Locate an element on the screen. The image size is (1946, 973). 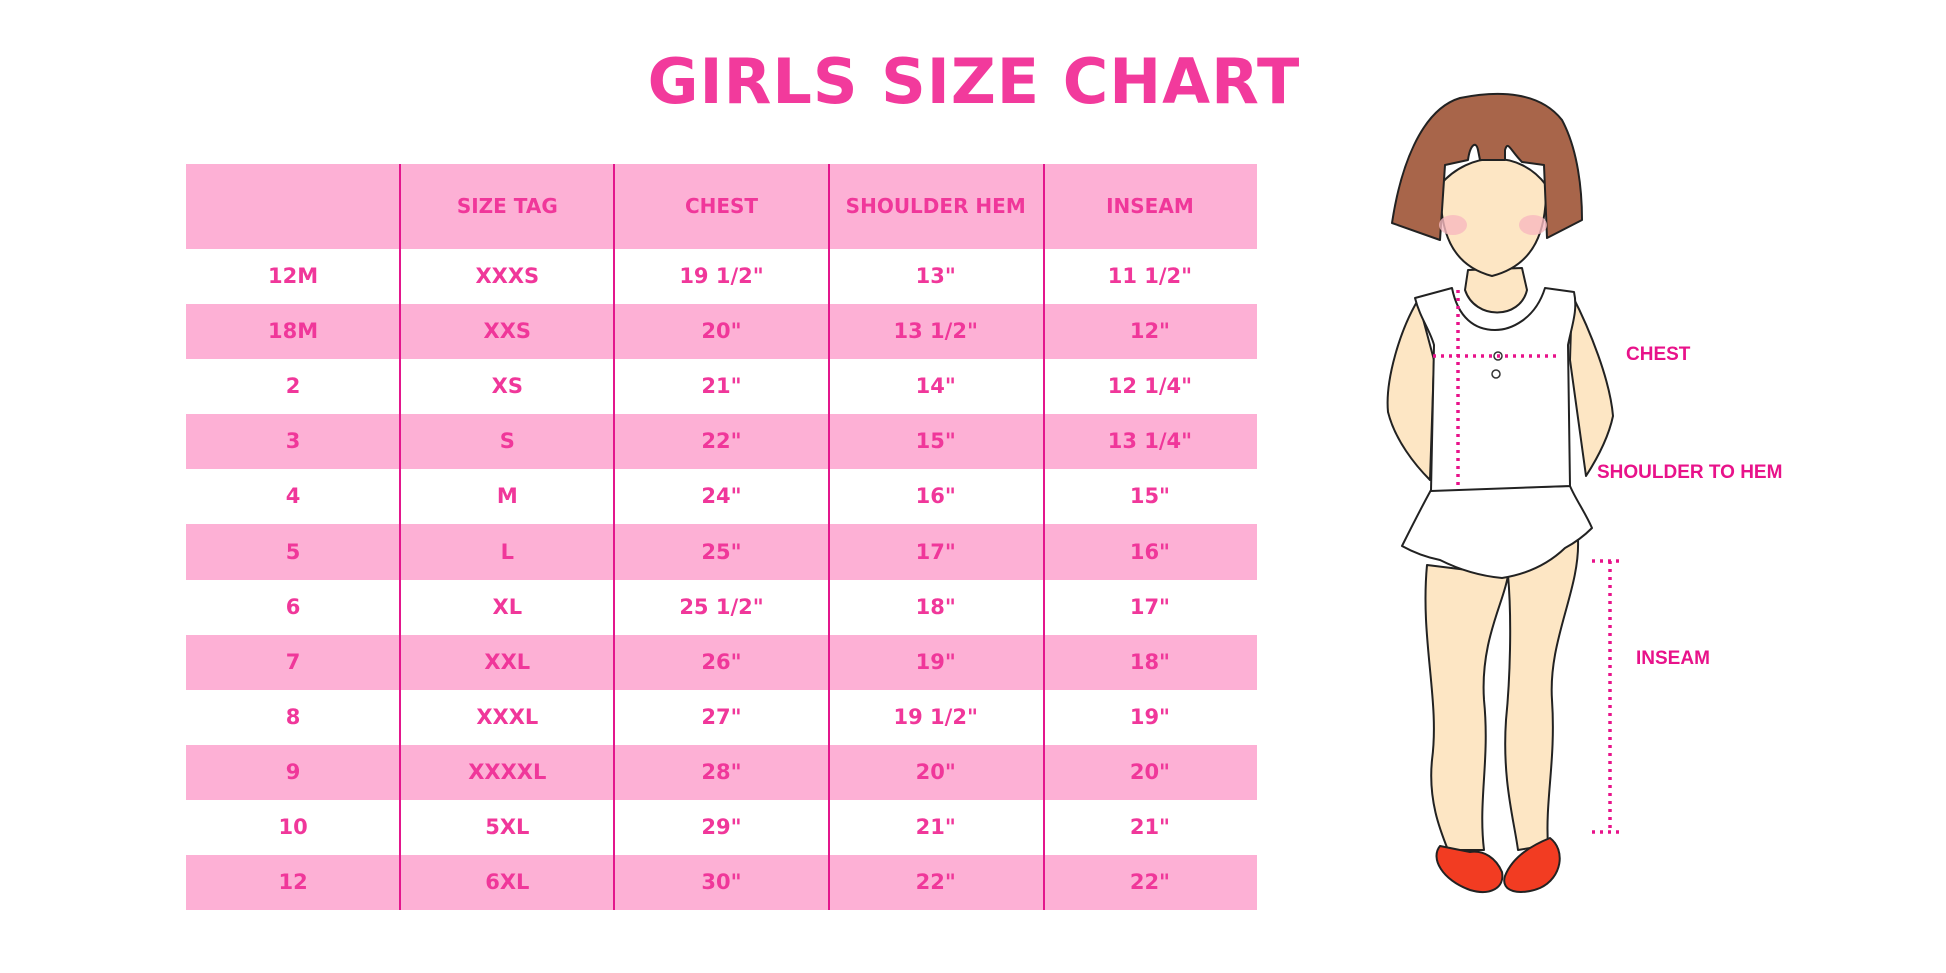
cell-age: 6 is located at coordinates (293, 606).